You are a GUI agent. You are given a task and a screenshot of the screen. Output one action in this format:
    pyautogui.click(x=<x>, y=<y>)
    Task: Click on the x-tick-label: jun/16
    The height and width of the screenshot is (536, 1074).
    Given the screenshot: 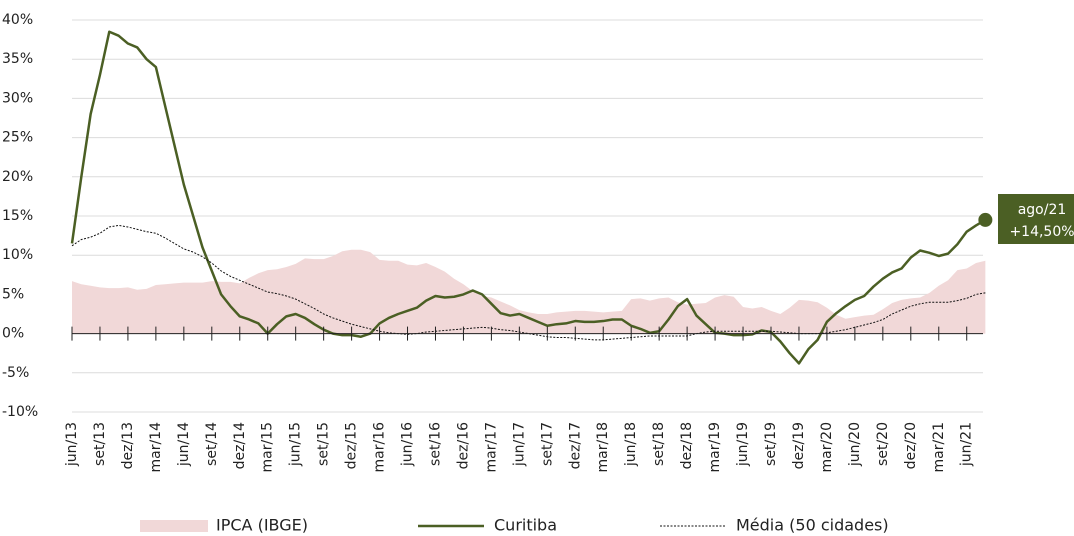 What is the action you would take?
    pyautogui.click(x=408, y=444)
    